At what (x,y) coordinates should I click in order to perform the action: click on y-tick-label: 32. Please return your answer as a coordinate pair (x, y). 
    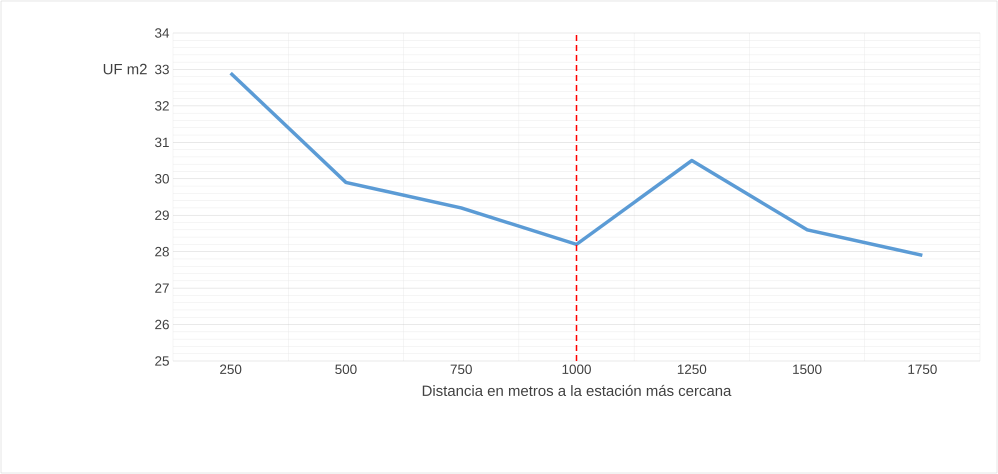
    Looking at the image, I should click on (162, 106).